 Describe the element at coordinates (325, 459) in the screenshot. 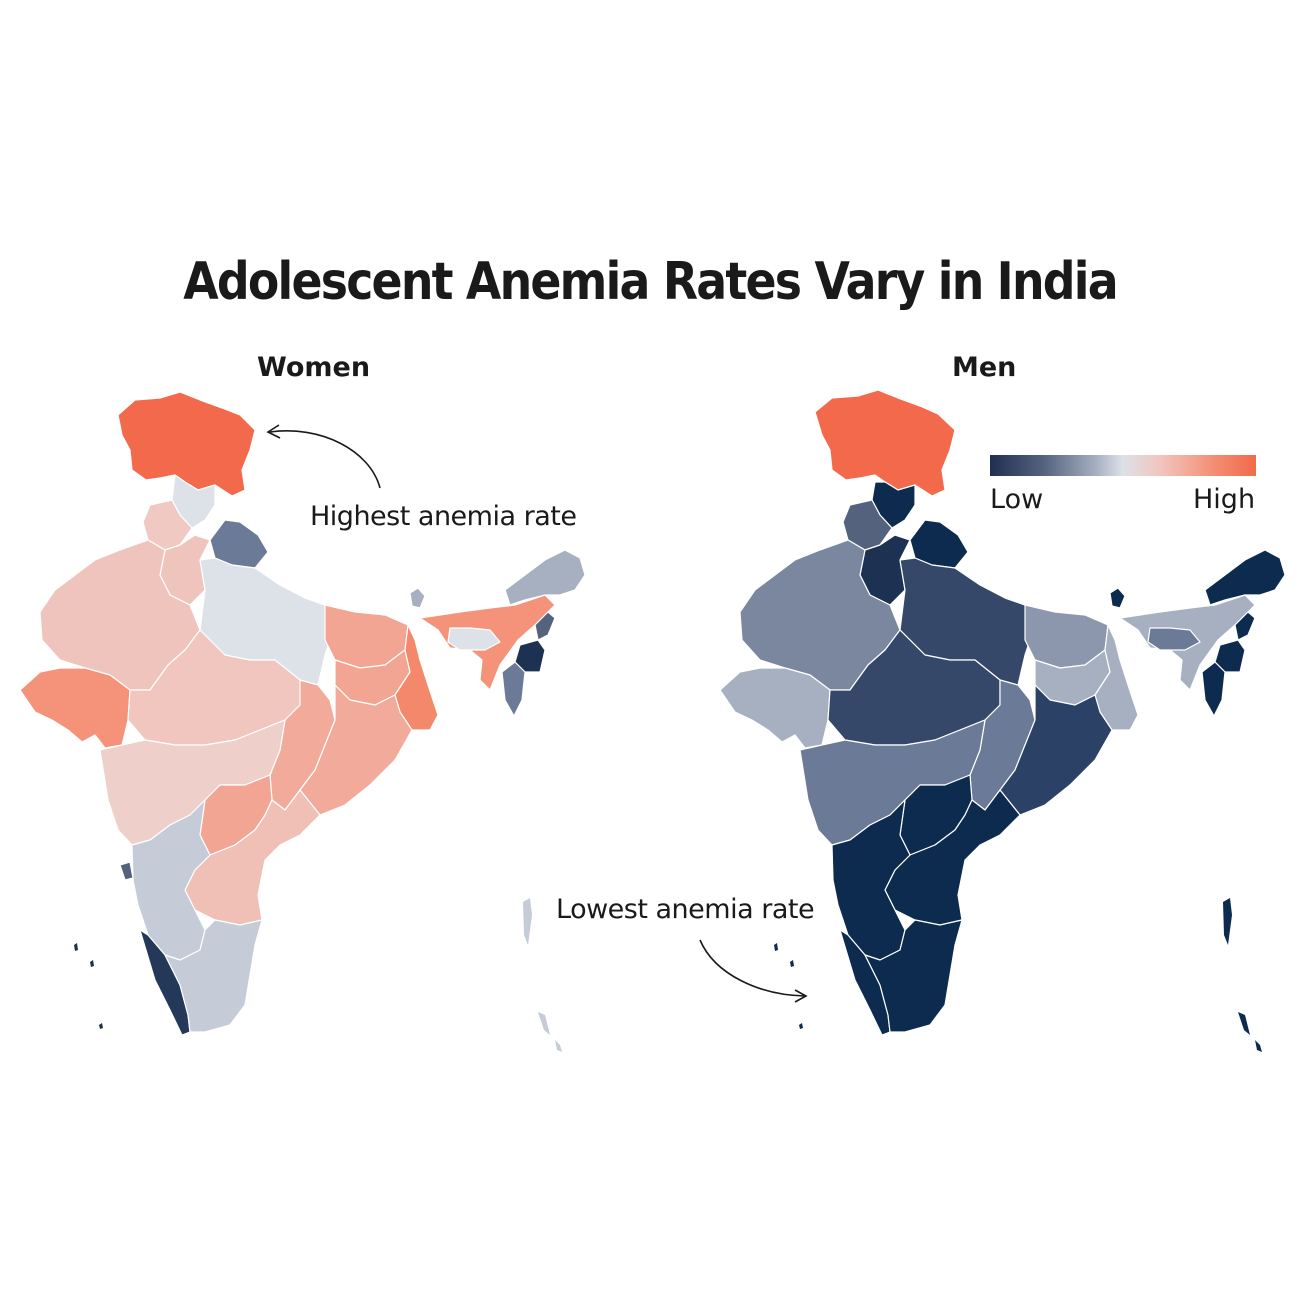

I see `highest-rate-arrow` at that location.